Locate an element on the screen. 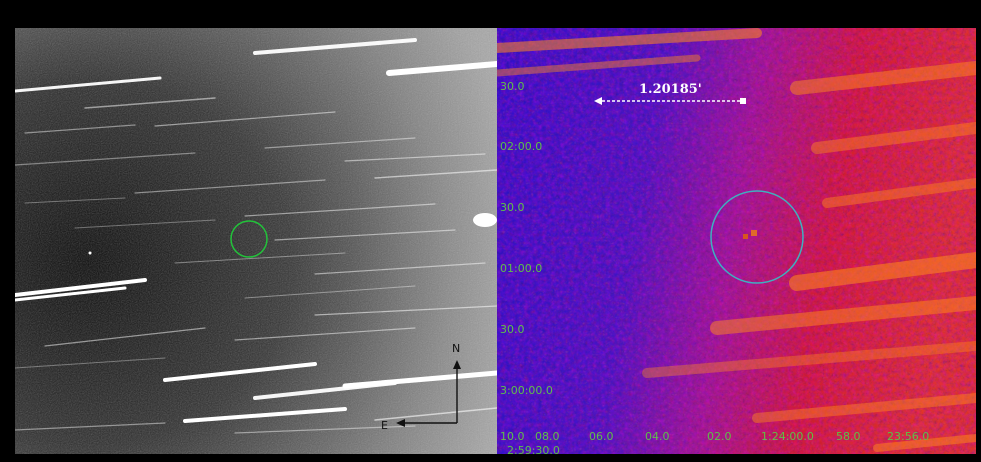 This screenshot has height=462, width=981. declination-tick-labels: 30.0 02:00.0 30.0 01:00.0 30.0 3:00:00.0 is located at coordinates (526, 238).